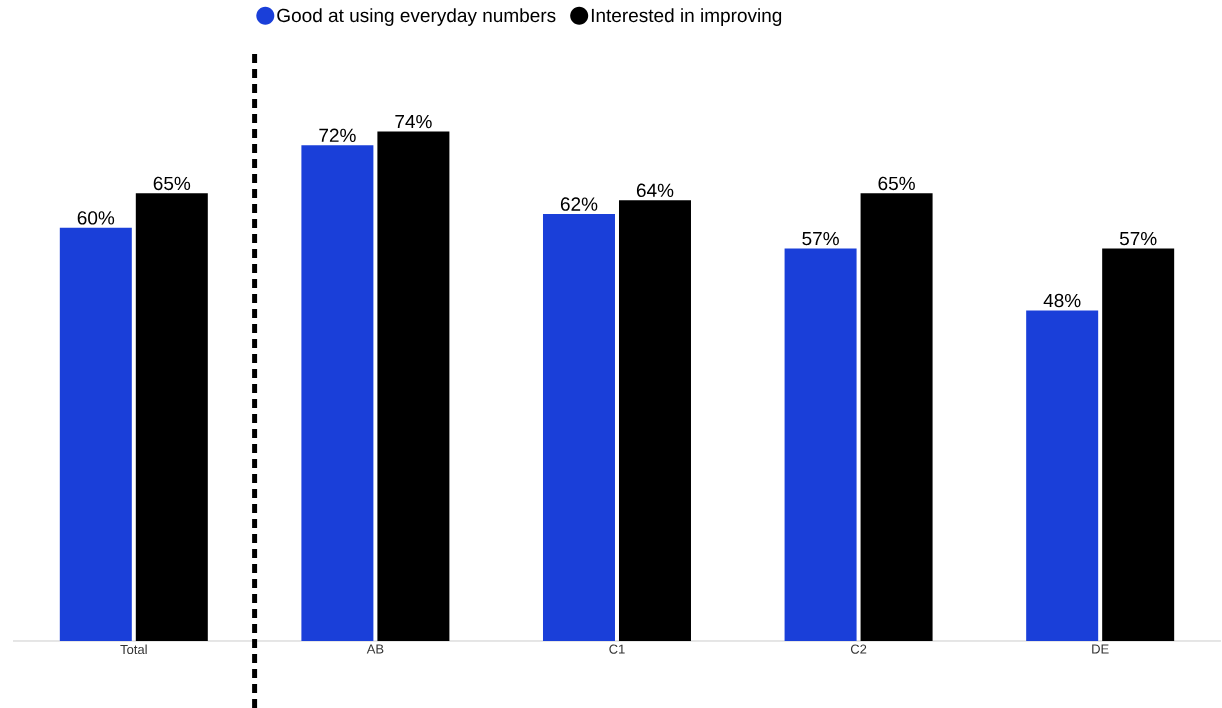 Image resolution: width=1222 pixels, height=708 pixels. Describe the element at coordinates (858, 649) in the screenshot. I see `x-tick-label: C2` at that location.